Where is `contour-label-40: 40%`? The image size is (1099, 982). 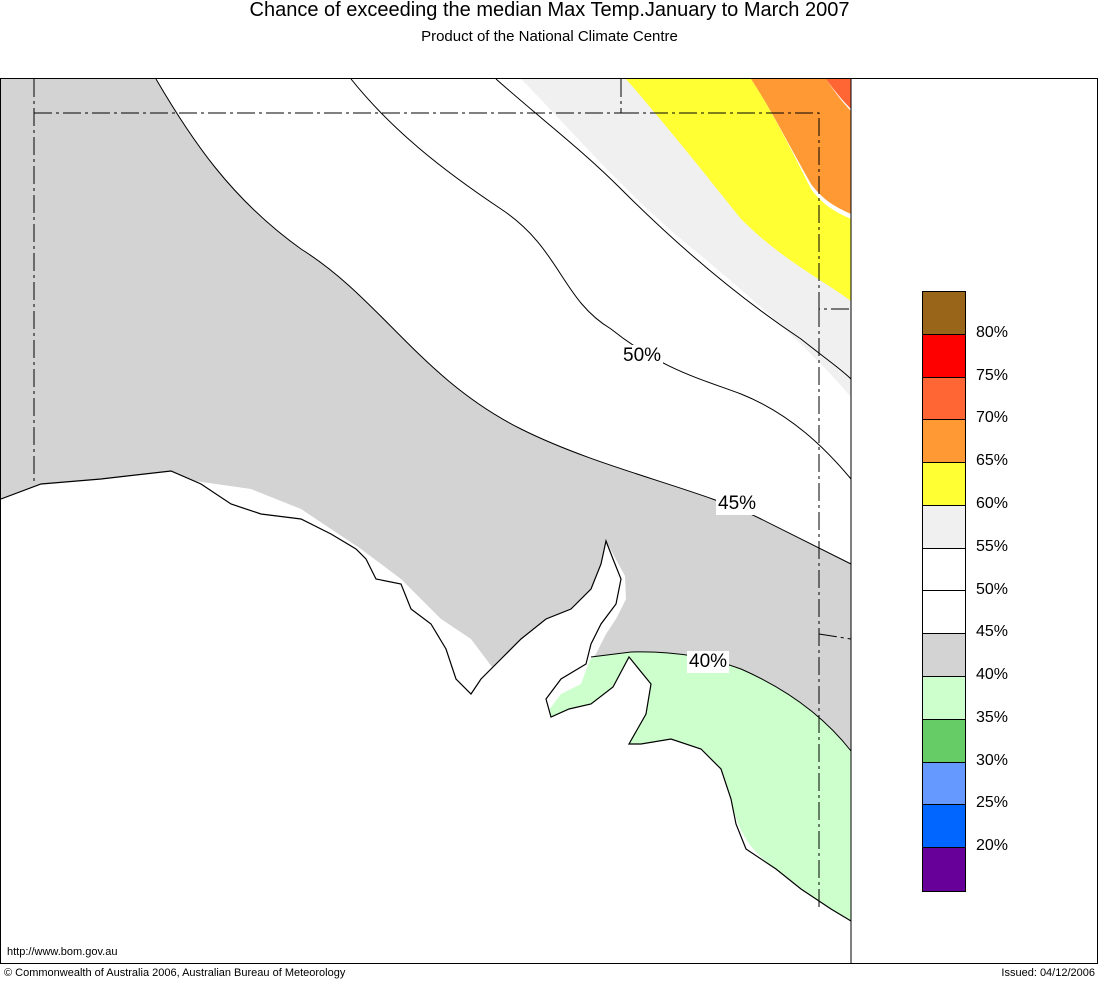 contour-label-40: 40% is located at coordinates (708, 662).